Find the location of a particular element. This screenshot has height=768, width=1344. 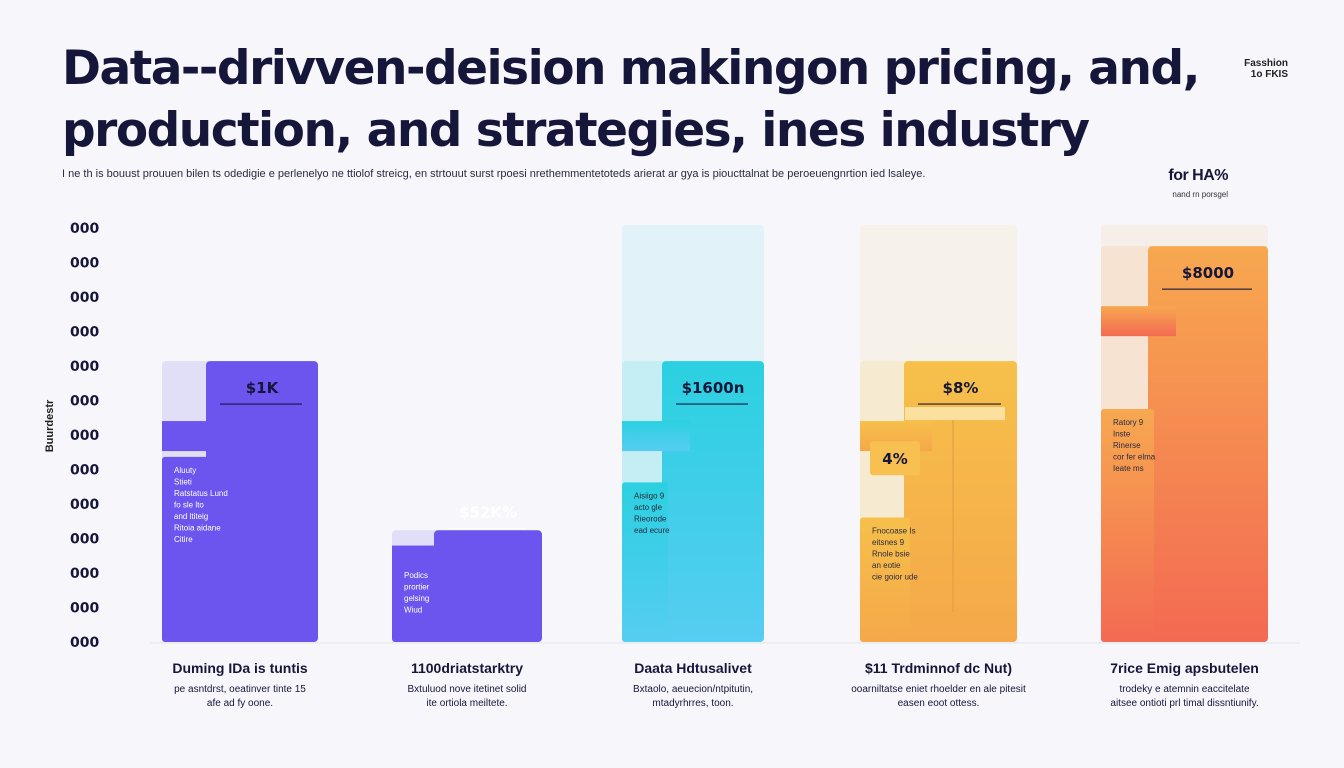

bar-note-line: Rinerse is located at coordinates (1127, 445).